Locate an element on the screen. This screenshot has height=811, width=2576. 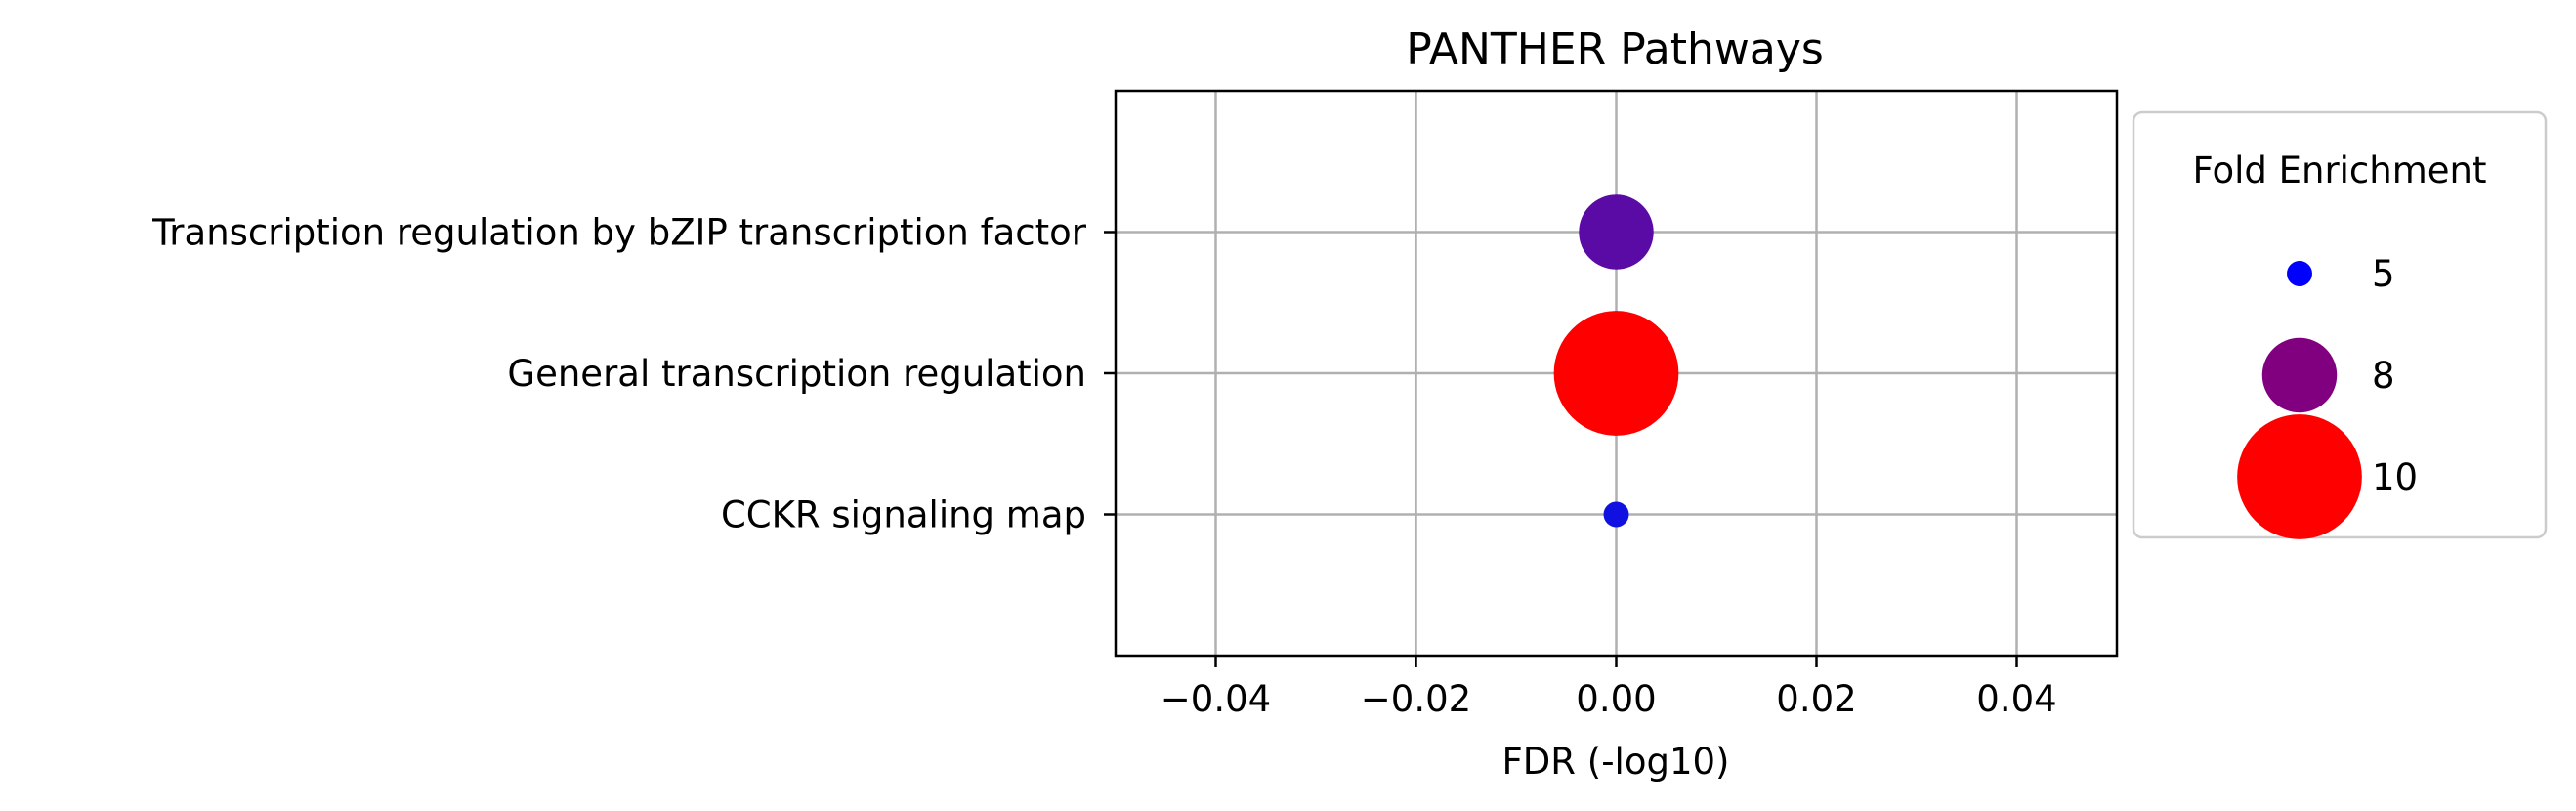
legend-label: 8 is located at coordinates (2383, 376).